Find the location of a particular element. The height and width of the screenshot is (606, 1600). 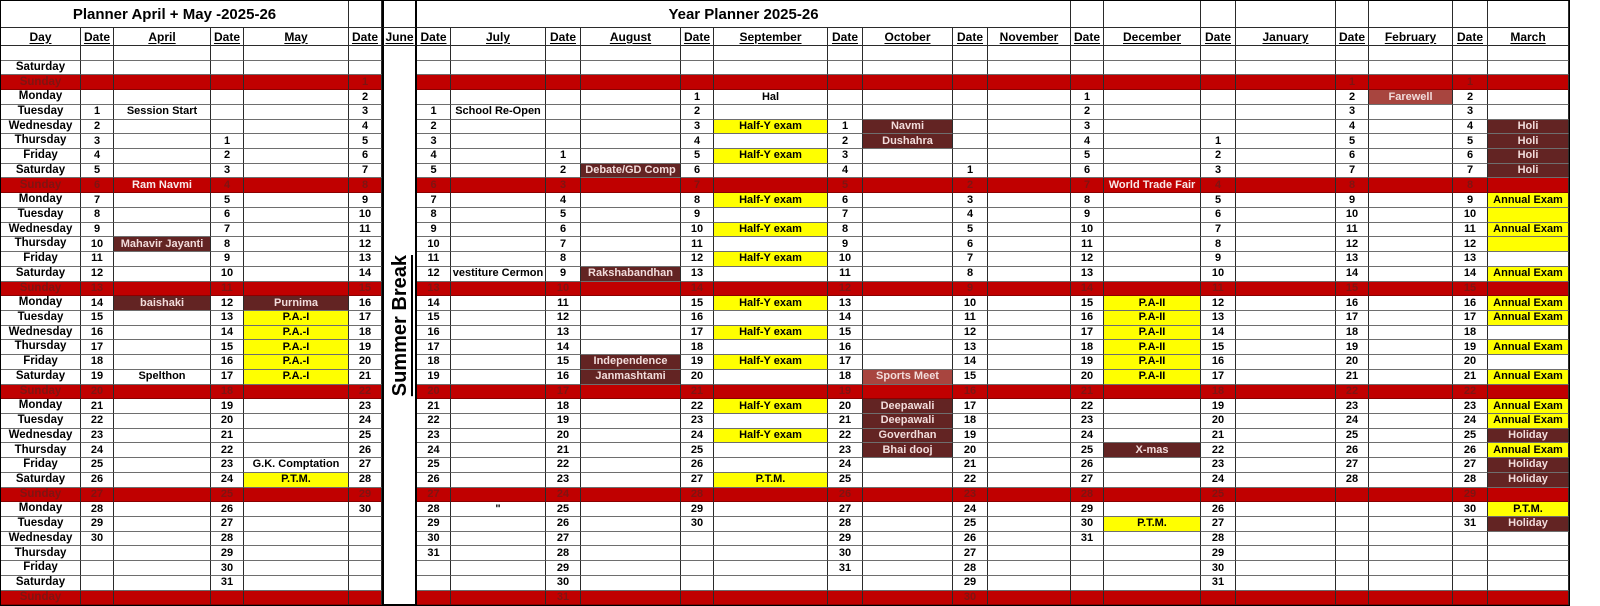

date-cell: 10 is located at coordinates (97, 245).